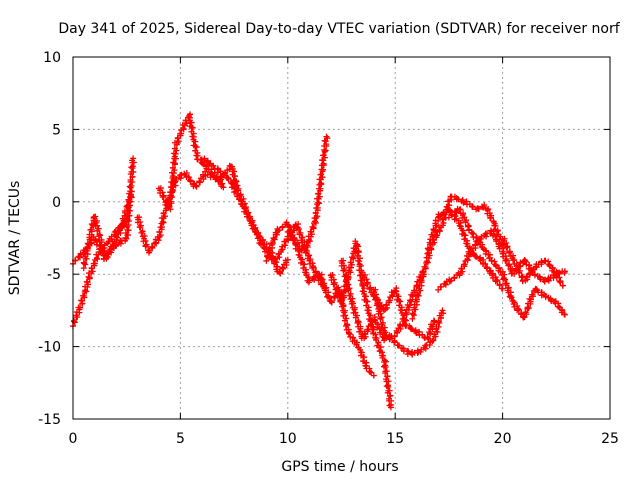 The image size is (640, 480). I want to click on y-tick-label: -10, so click(49, 348).